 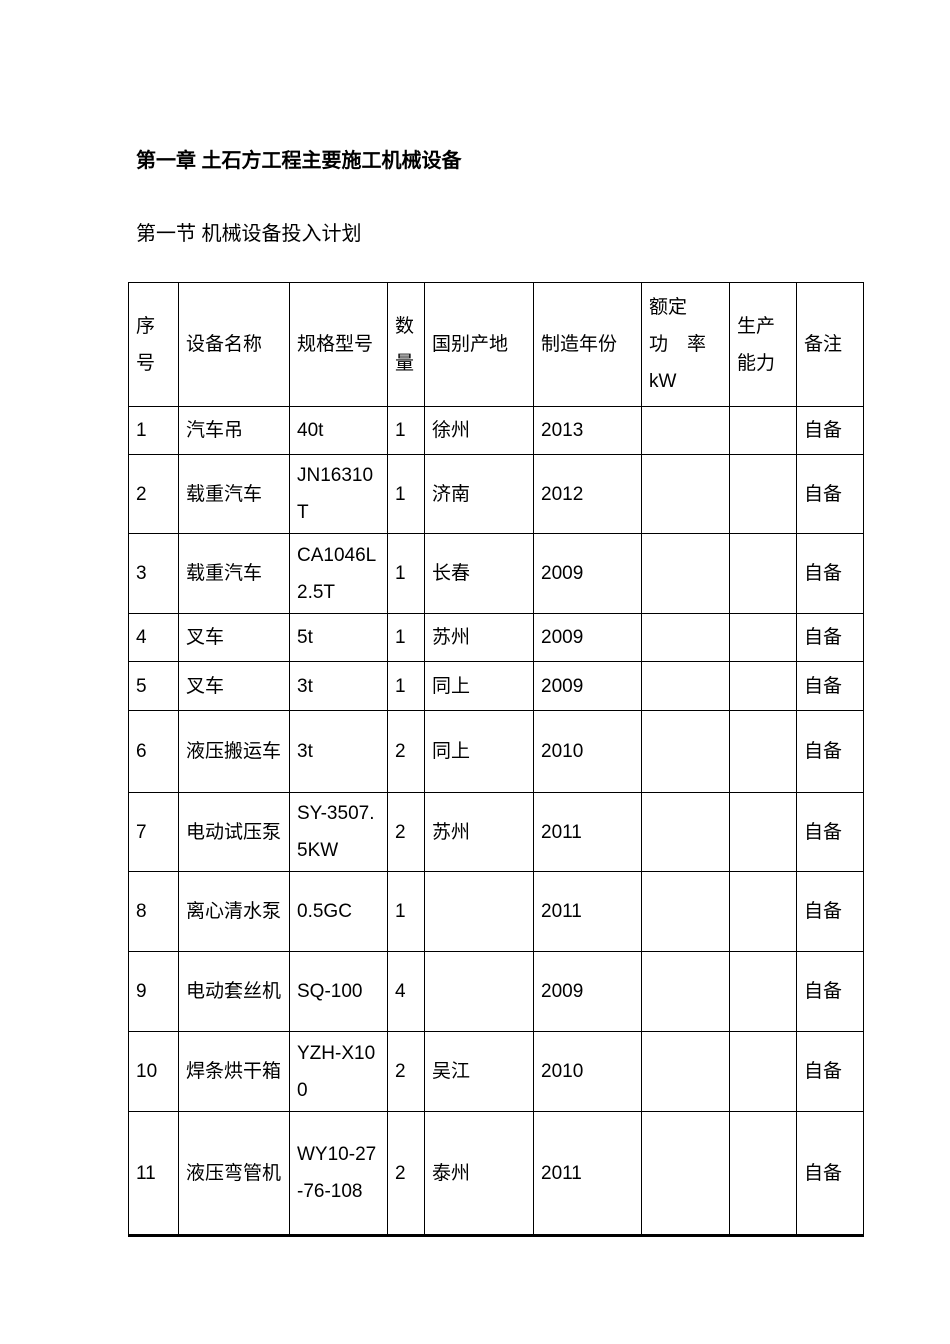 What do you see at coordinates (479, 1071) in the screenshot?
I see `cell-origin: 吴江` at bounding box center [479, 1071].